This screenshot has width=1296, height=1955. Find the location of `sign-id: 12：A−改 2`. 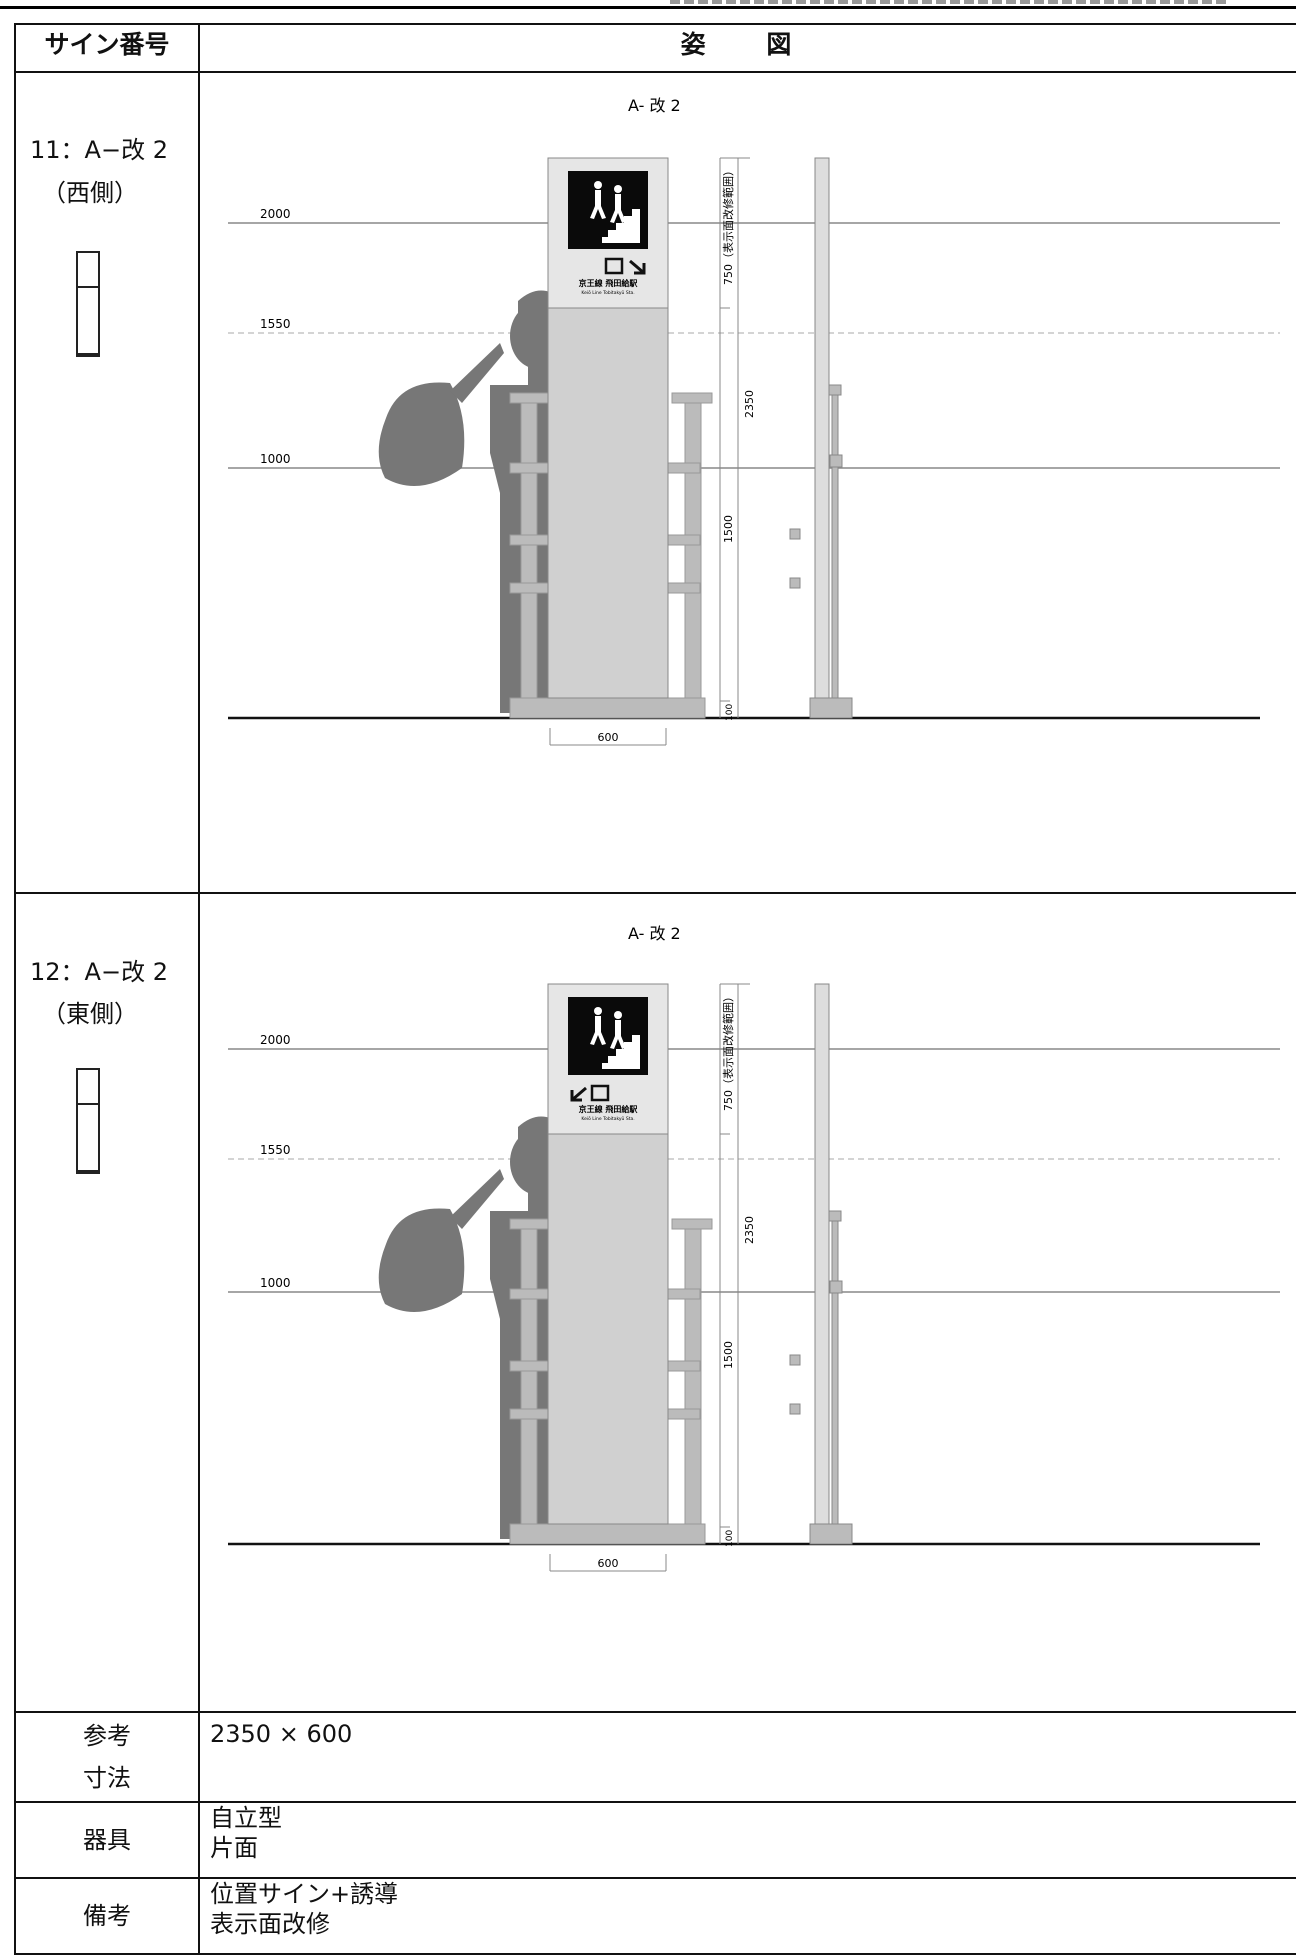

sign-id: 12：A−改 2 is located at coordinates (99, 972).